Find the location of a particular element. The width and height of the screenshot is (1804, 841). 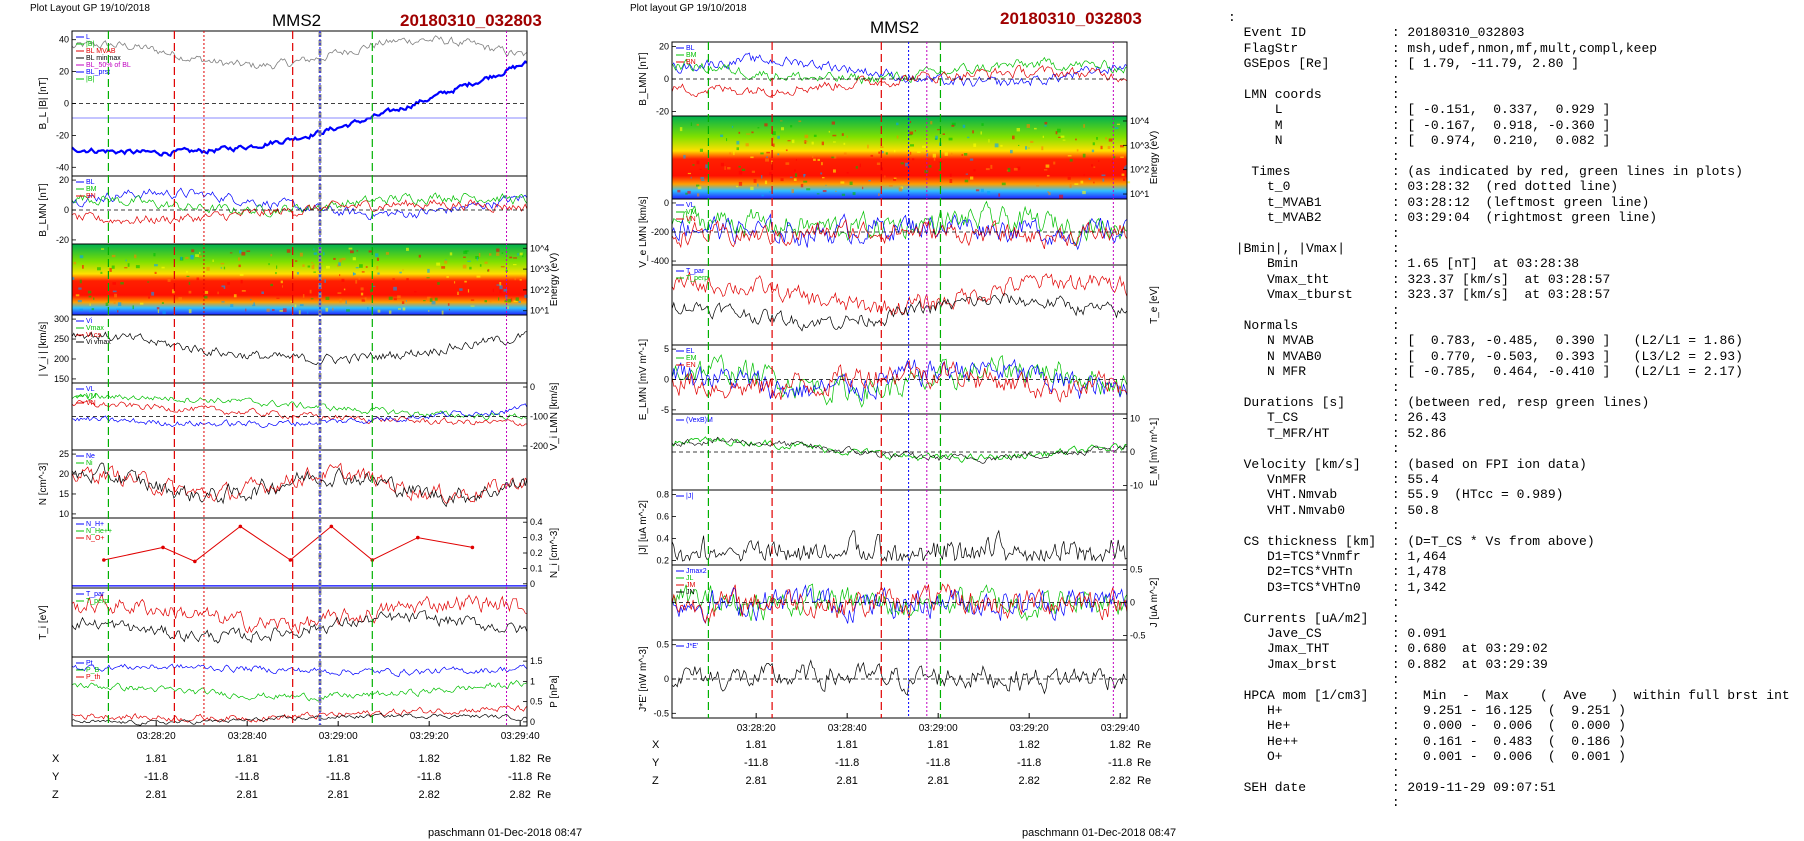

coord-value: -11.8 is located at coordinates (429, 777).